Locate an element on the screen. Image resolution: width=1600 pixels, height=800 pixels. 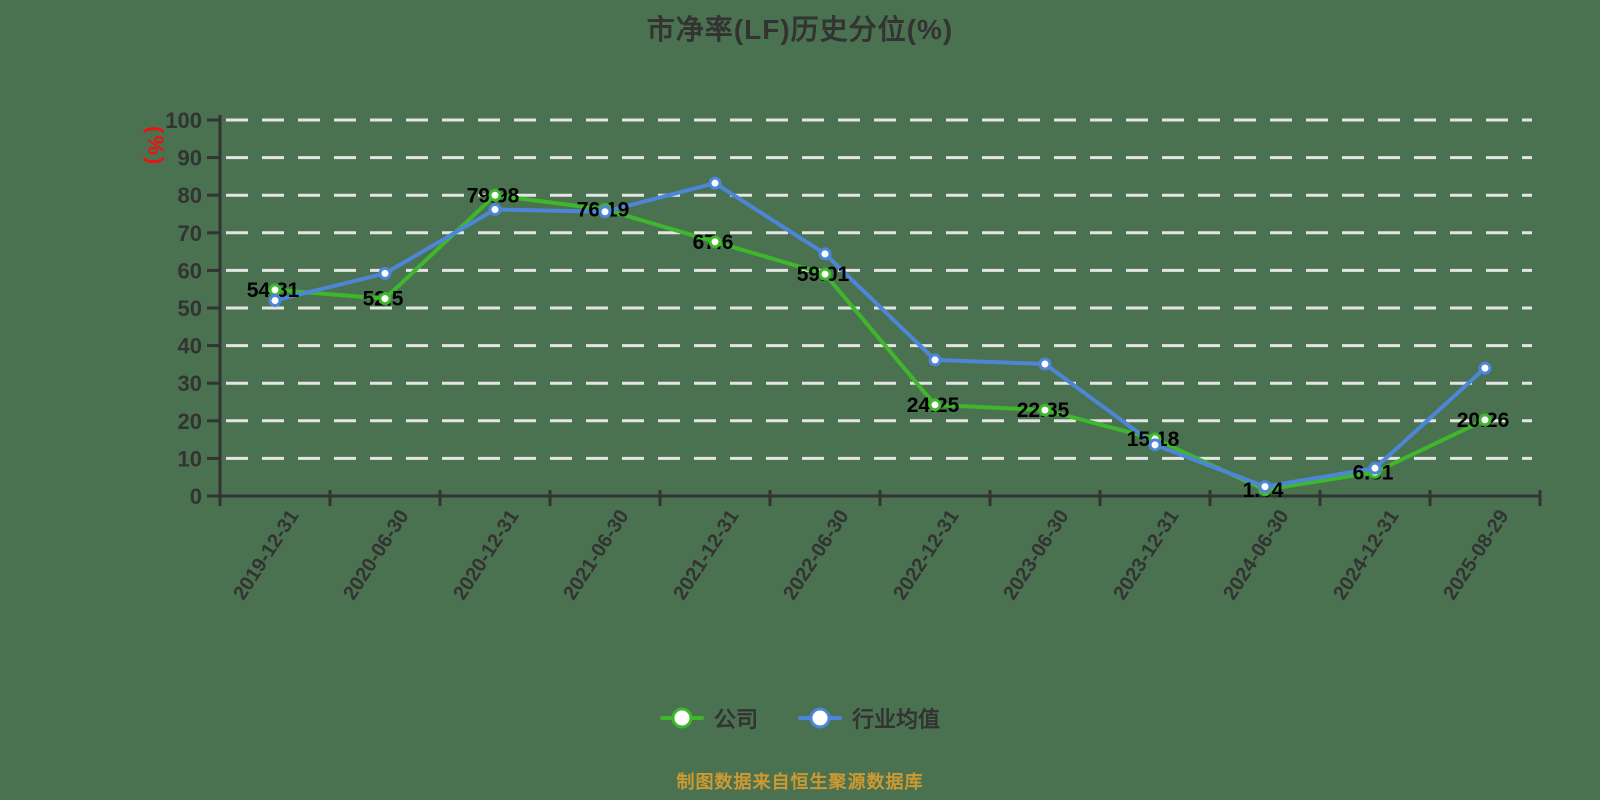
y-axis-tick-label: 10 is located at coordinates (190, 458).